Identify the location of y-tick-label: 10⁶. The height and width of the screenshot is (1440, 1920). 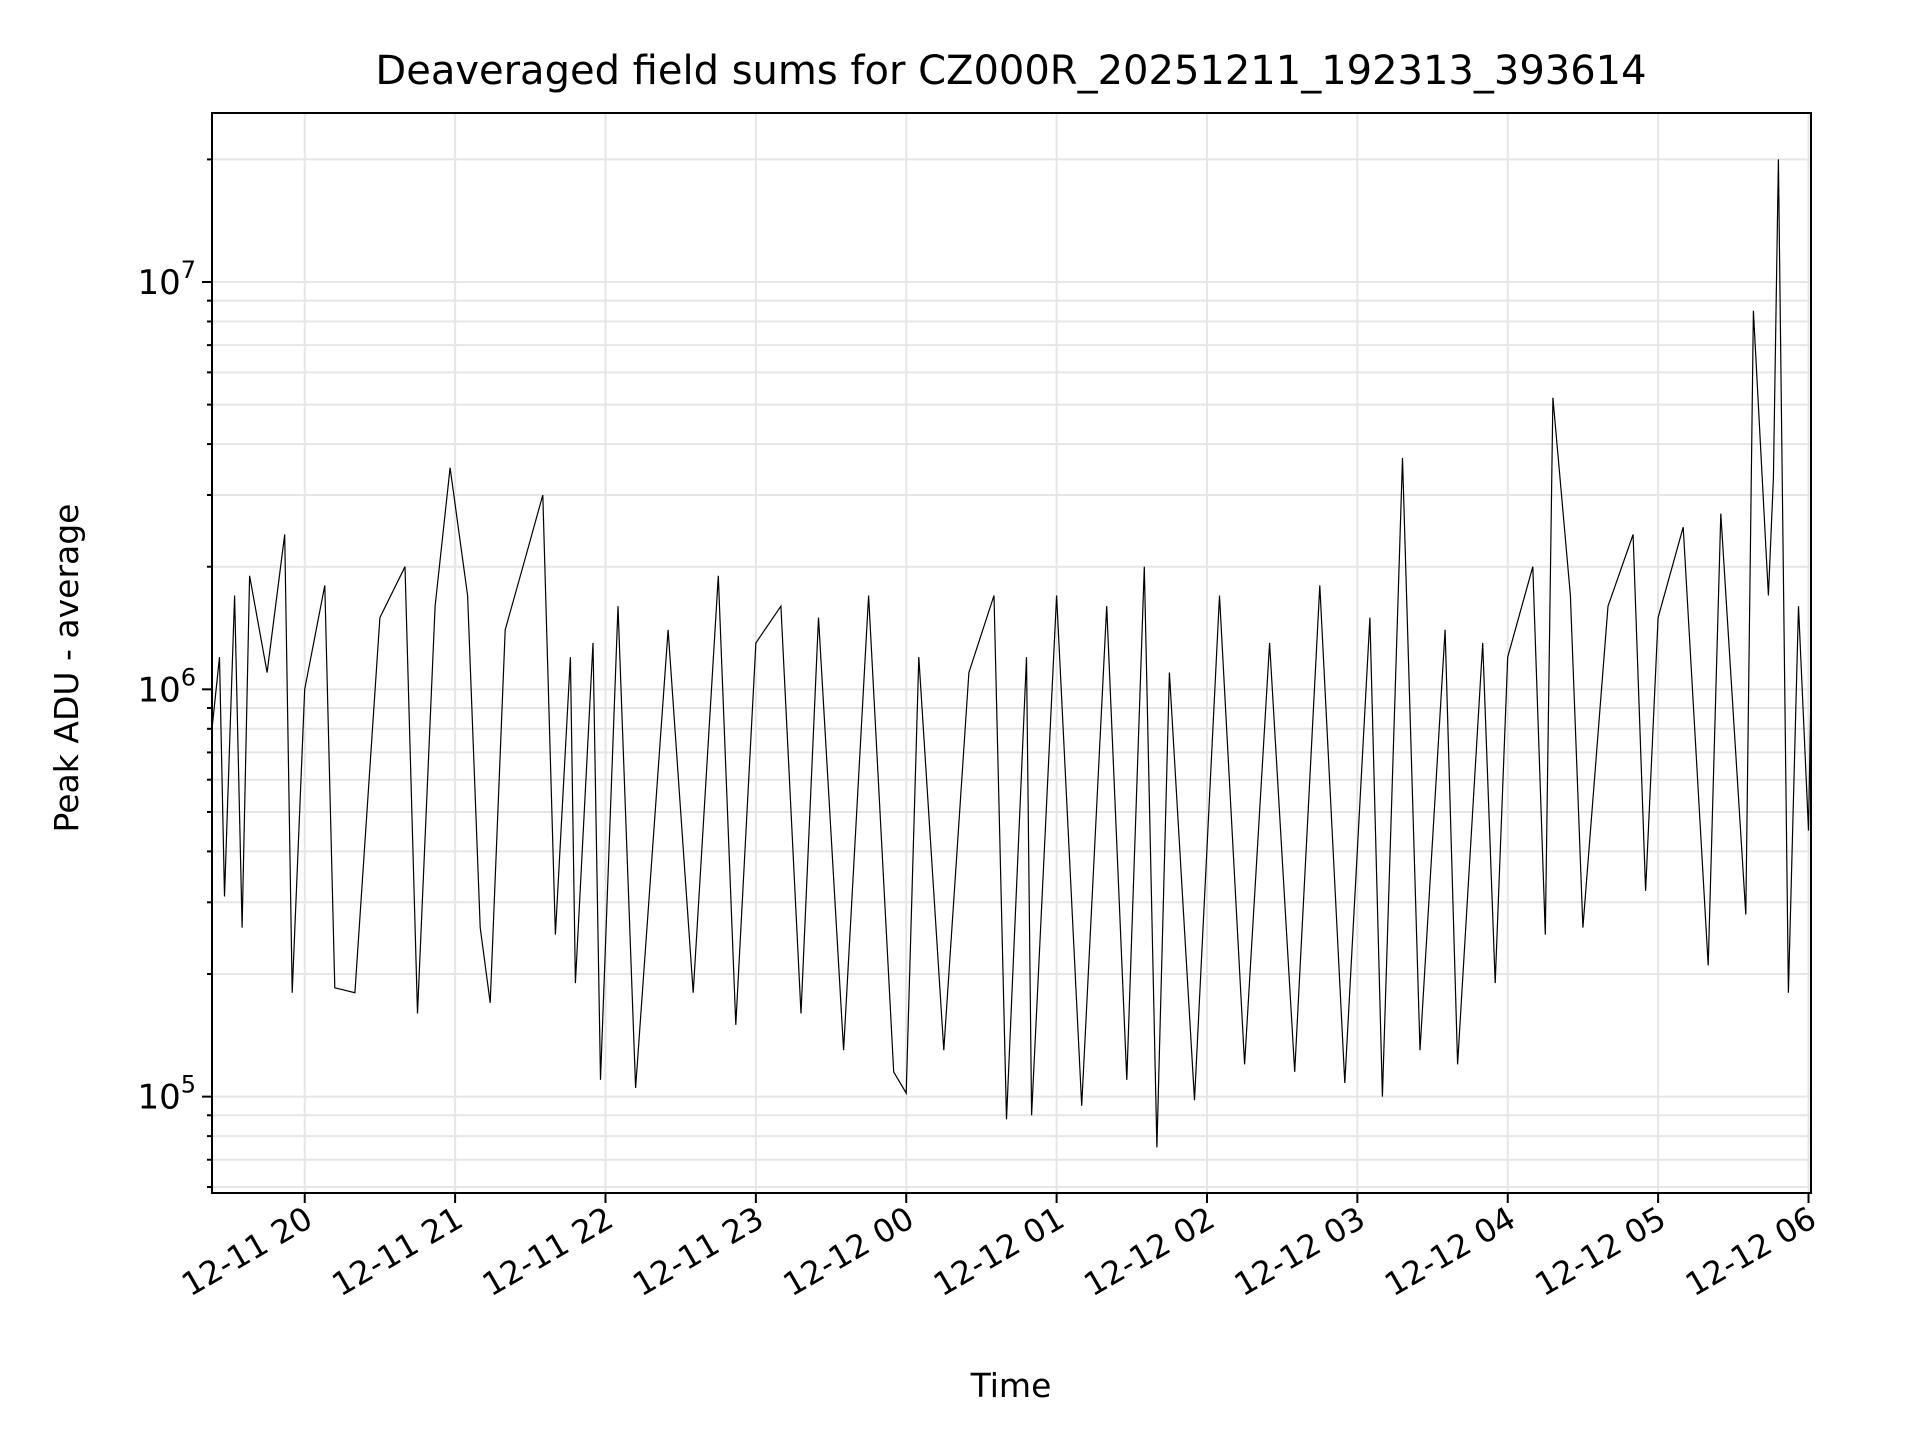
(166, 686).